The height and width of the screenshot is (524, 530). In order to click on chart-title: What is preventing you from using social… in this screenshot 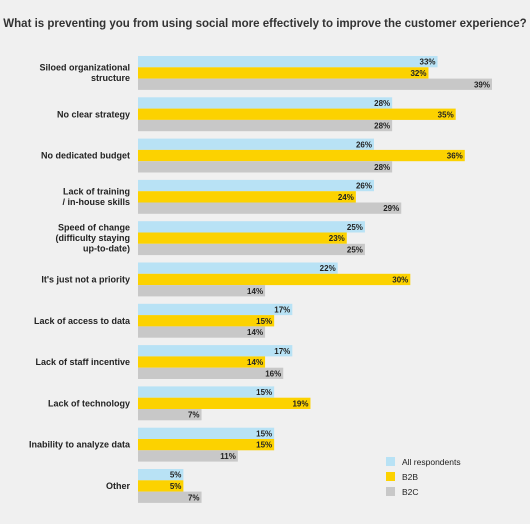, I will do `click(264, 24)`.